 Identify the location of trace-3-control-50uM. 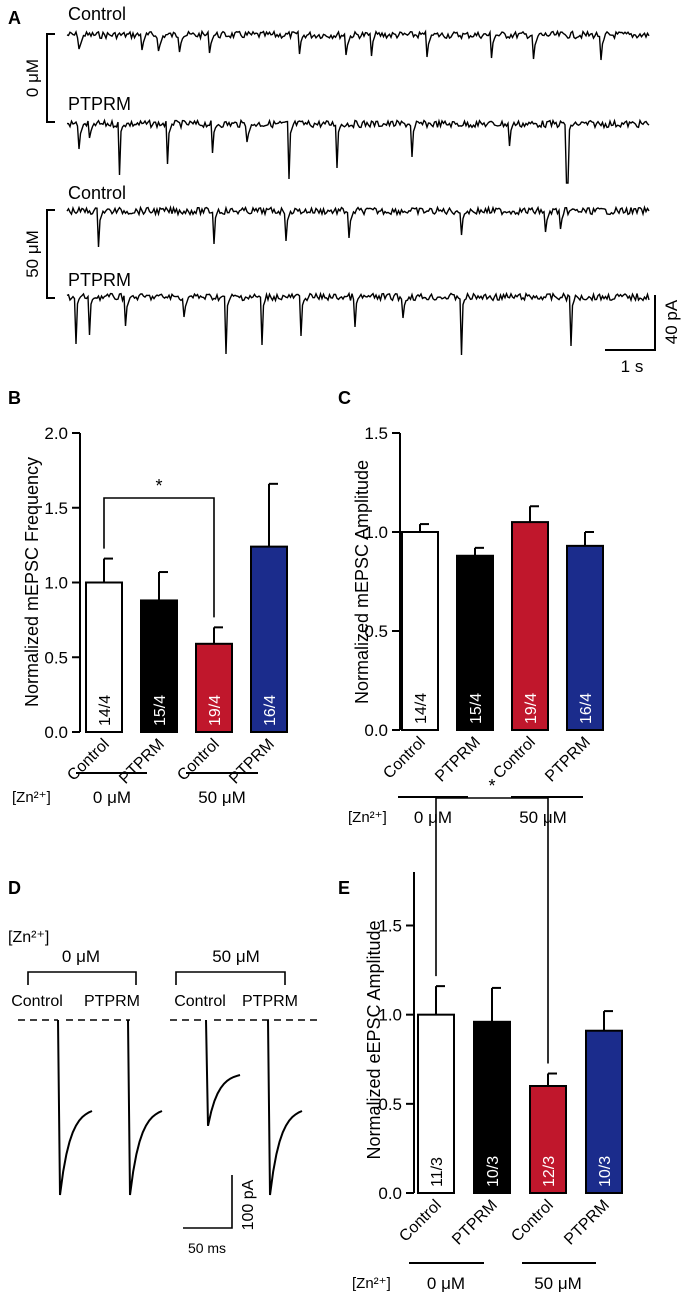
(358, 226).